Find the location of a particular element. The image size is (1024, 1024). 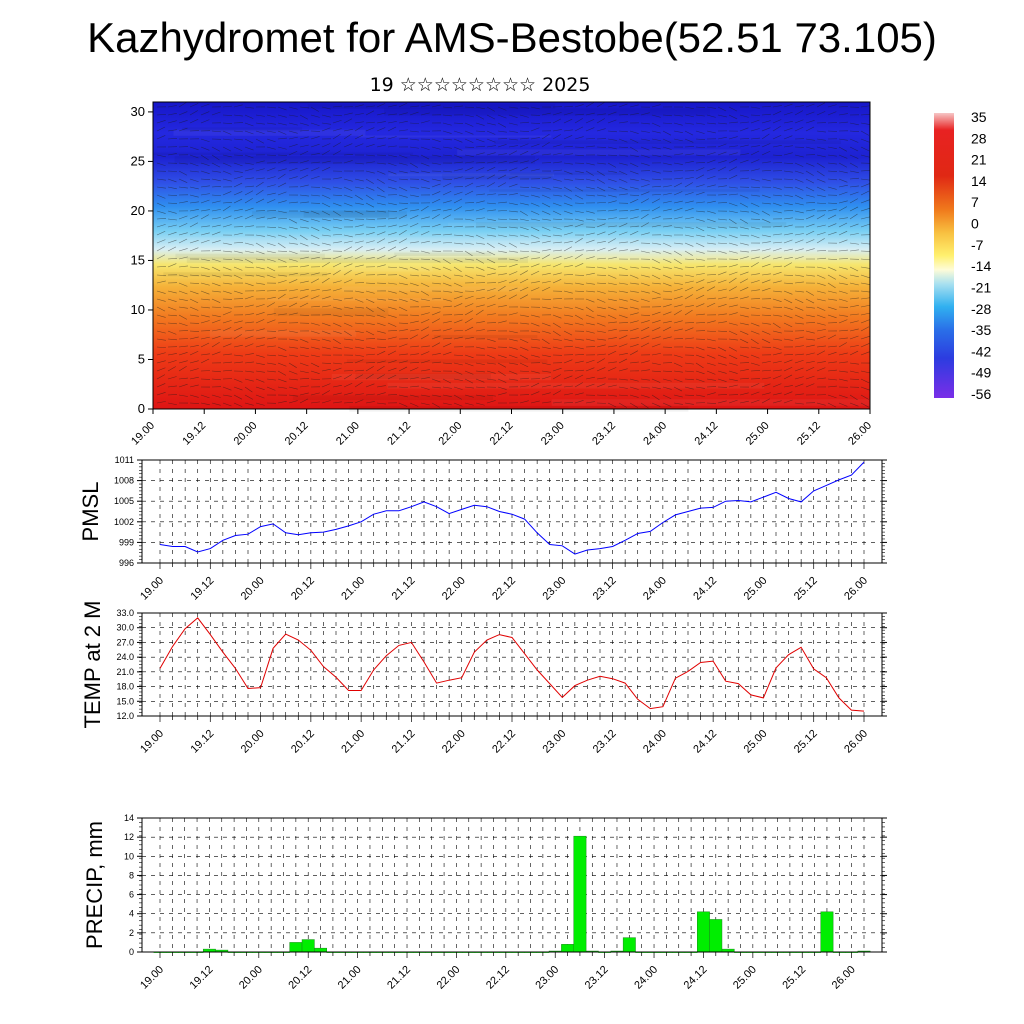

precip-x-tick-label: 26.00 is located at coordinates (844, 978).